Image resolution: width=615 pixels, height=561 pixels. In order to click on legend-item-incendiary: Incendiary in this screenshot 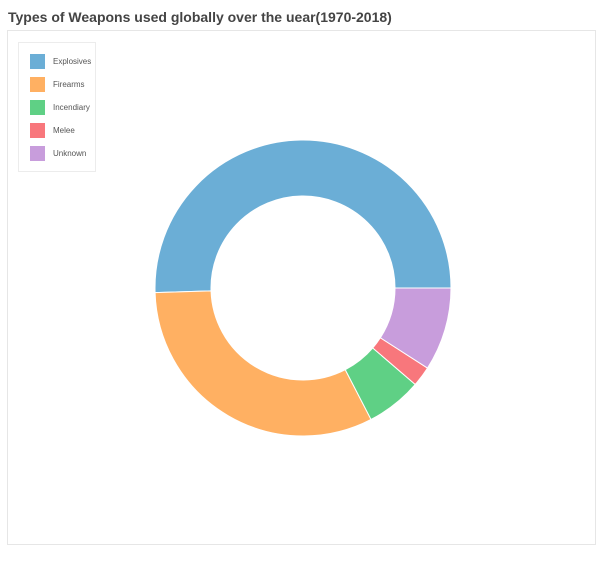, I will do `click(60, 107)`.